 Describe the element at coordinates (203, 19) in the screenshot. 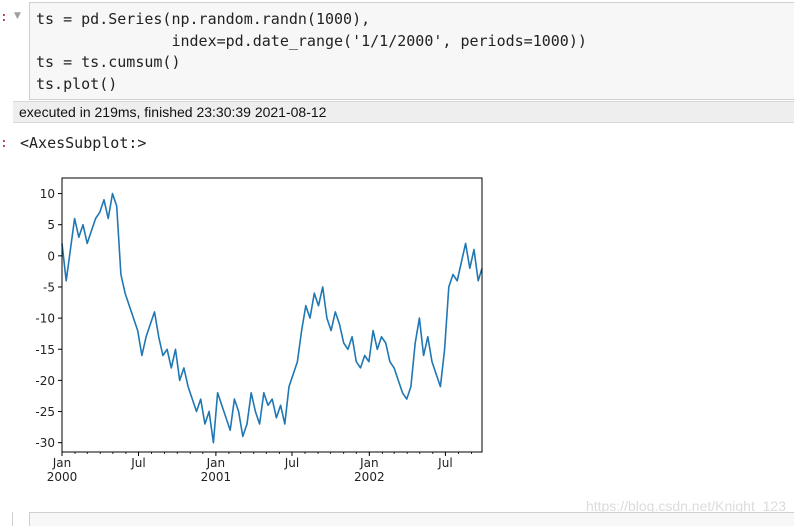

I see `code-line-1: ts = pd.Series(np.random.randn(1000),` at that location.